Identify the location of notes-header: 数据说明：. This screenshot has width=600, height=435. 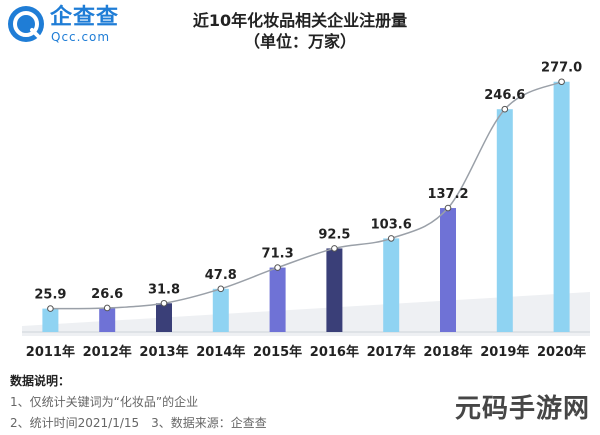
(40, 381).